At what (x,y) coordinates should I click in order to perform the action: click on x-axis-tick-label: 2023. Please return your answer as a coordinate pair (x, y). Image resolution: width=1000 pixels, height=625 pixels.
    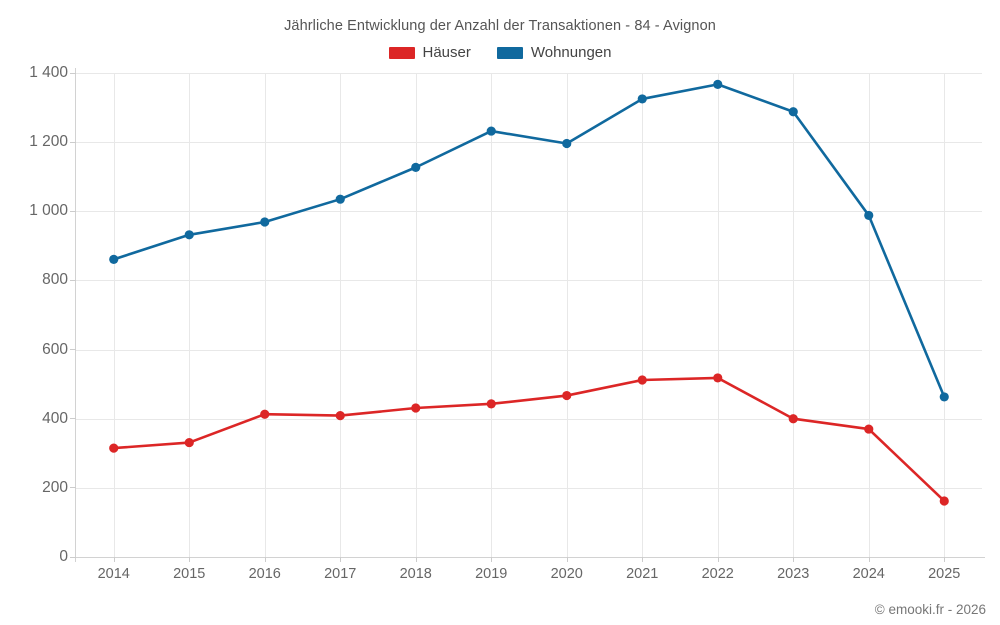
    Looking at the image, I should click on (793, 574).